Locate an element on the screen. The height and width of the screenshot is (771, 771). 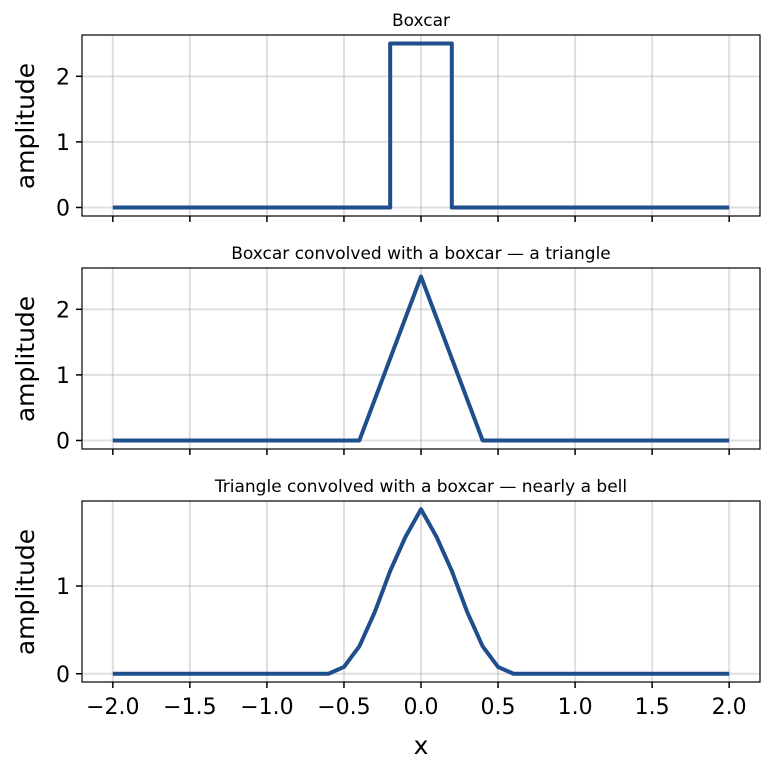
x-tick-label: −1.5 is located at coordinates (189, 707).